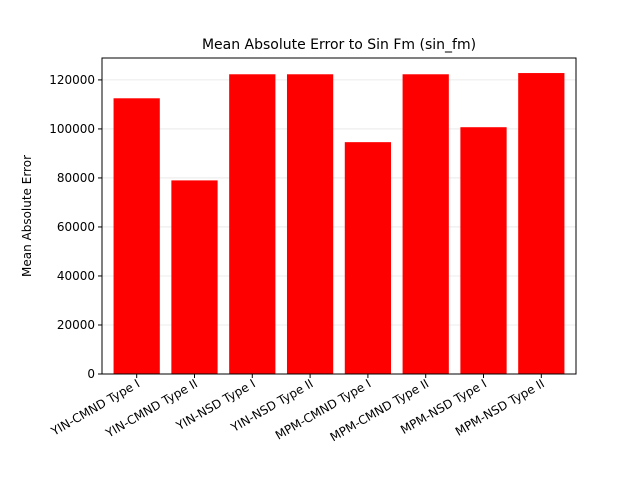  Describe the element at coordinates (72, 80) in the screenshot. I see `y-tick-label: 120000` at that location.